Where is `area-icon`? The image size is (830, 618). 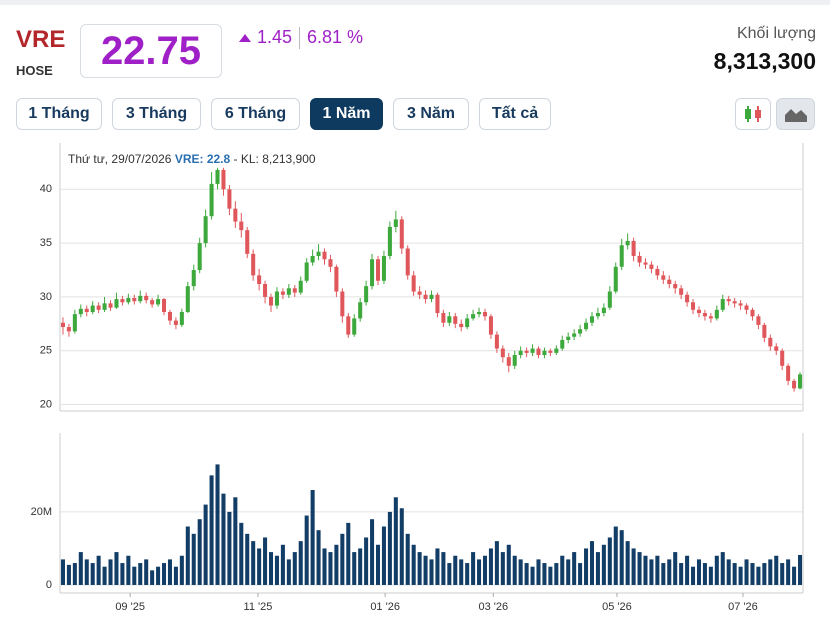 area-icon is located at coordinates (795, 115).